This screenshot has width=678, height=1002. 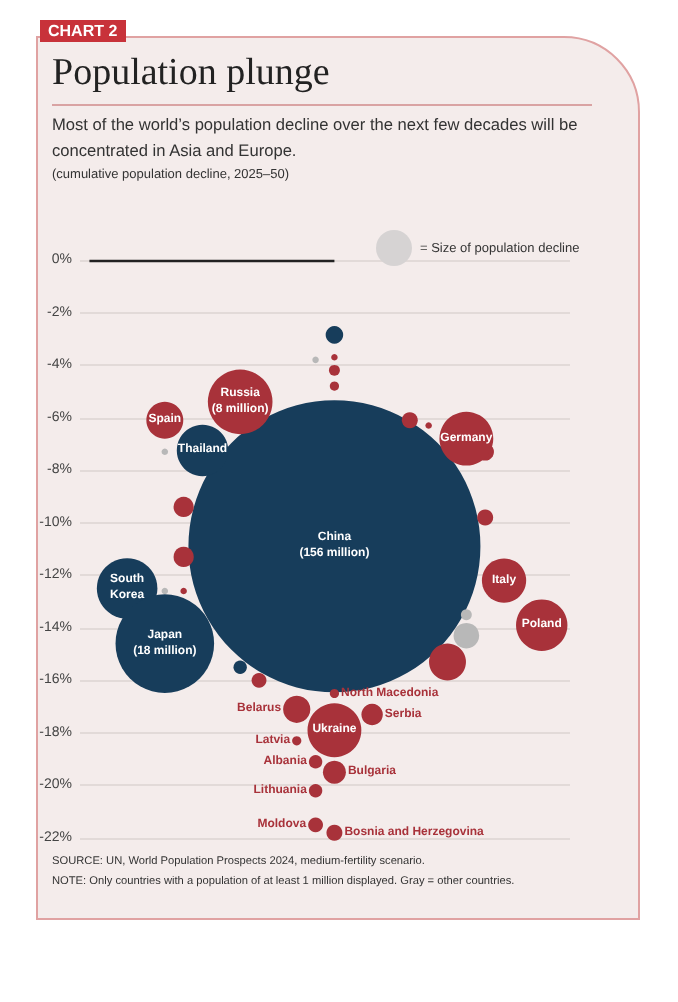 What do you see at coordinates (316, 138) in the screenshot?
I see `chart-subtitle: Most of the world’s population decline over the next few decades will be concentrated in Asia and Europe.` at bounding box center [316, 138].